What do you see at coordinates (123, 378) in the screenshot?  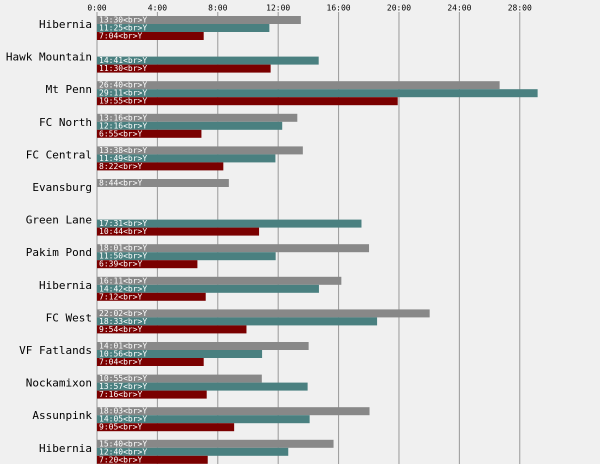 I see `value-label: 10:55<br>Y` at bounding box center [123, 378].